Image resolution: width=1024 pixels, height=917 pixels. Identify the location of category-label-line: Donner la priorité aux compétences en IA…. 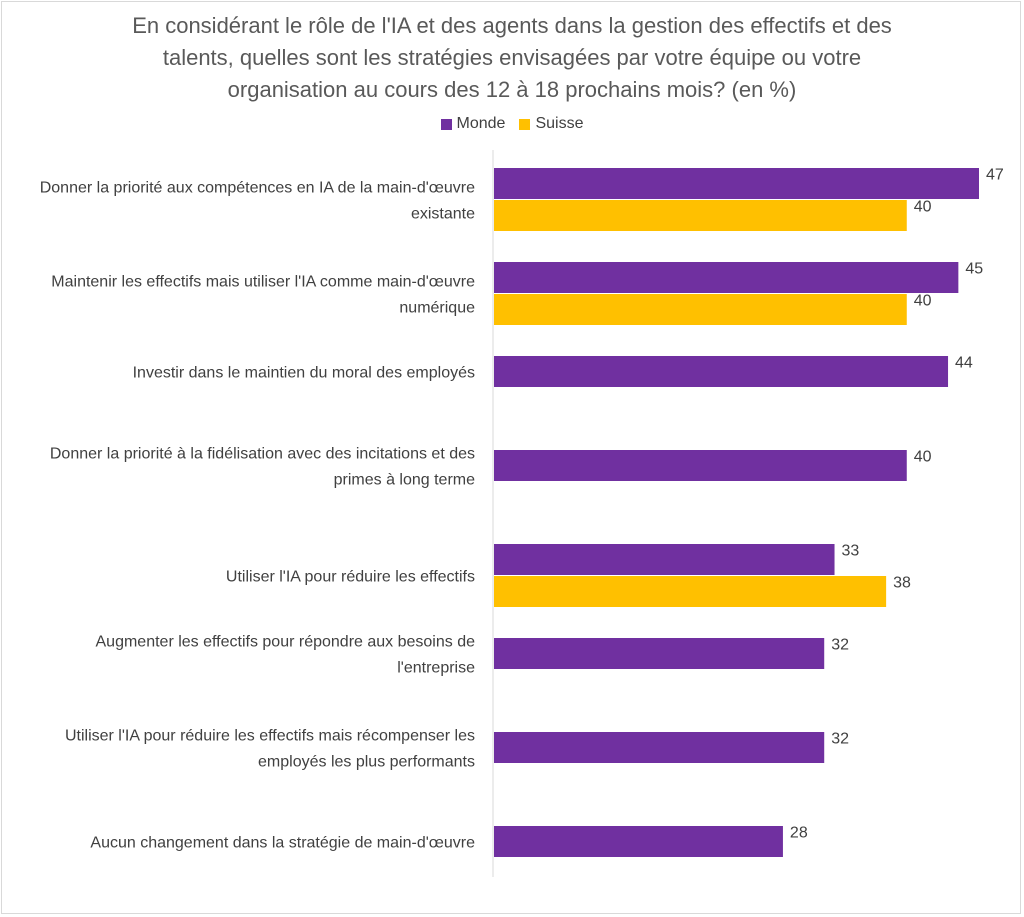
(257, 188).